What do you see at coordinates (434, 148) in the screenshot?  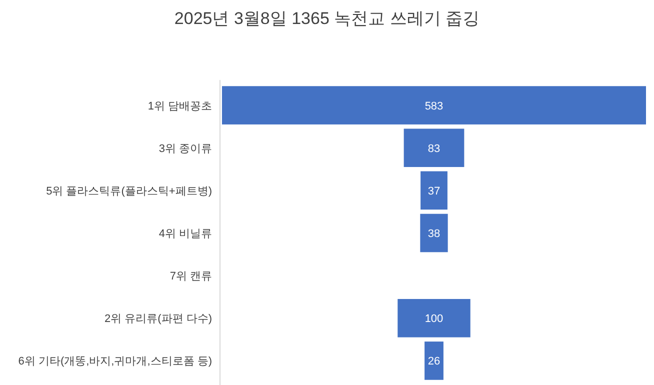 I see `data-label: 83` at bounding box center [434, 148].